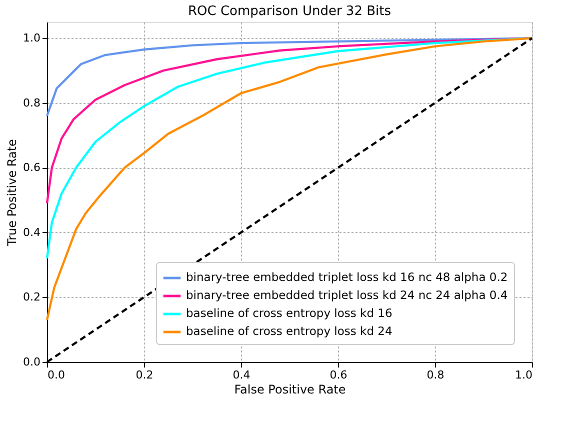 This screenshot has height=444, width=576. I want to click on legend-label: binary-tree embedded triplet loss kd 24 nc 24 alpha 0.4, so click(347, 295).